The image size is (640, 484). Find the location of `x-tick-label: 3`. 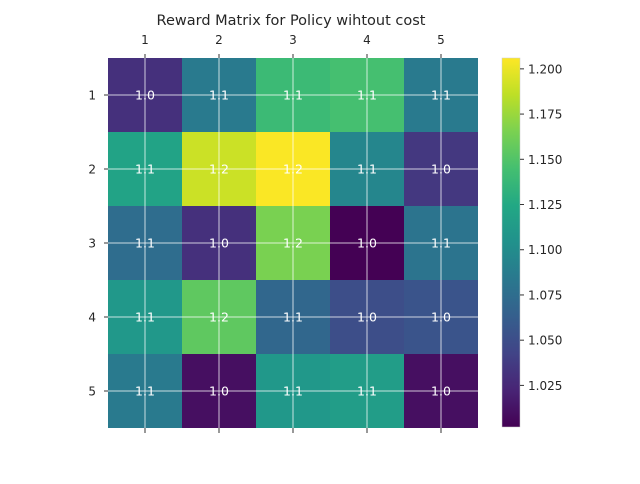

x-tick-label: 3 is located at coordinates (293, 40).